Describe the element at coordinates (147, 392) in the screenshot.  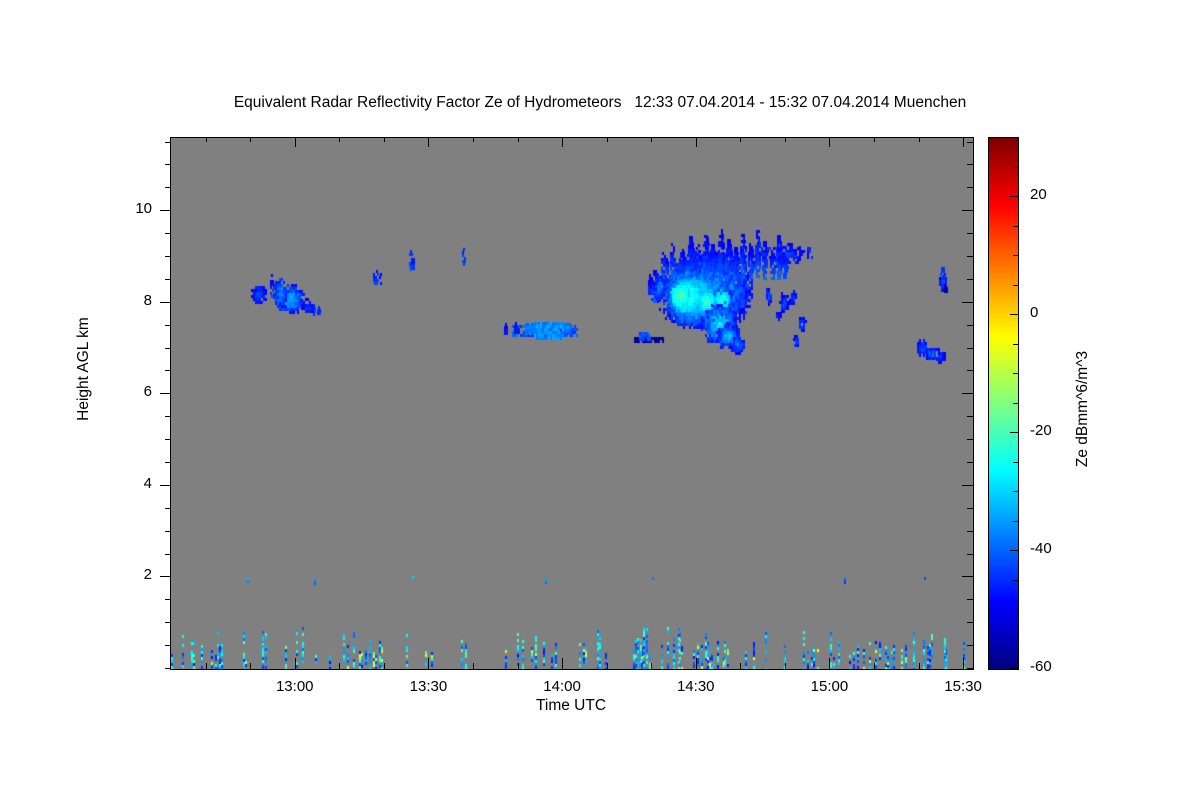
I see `y-tick-label: 6` at that location.